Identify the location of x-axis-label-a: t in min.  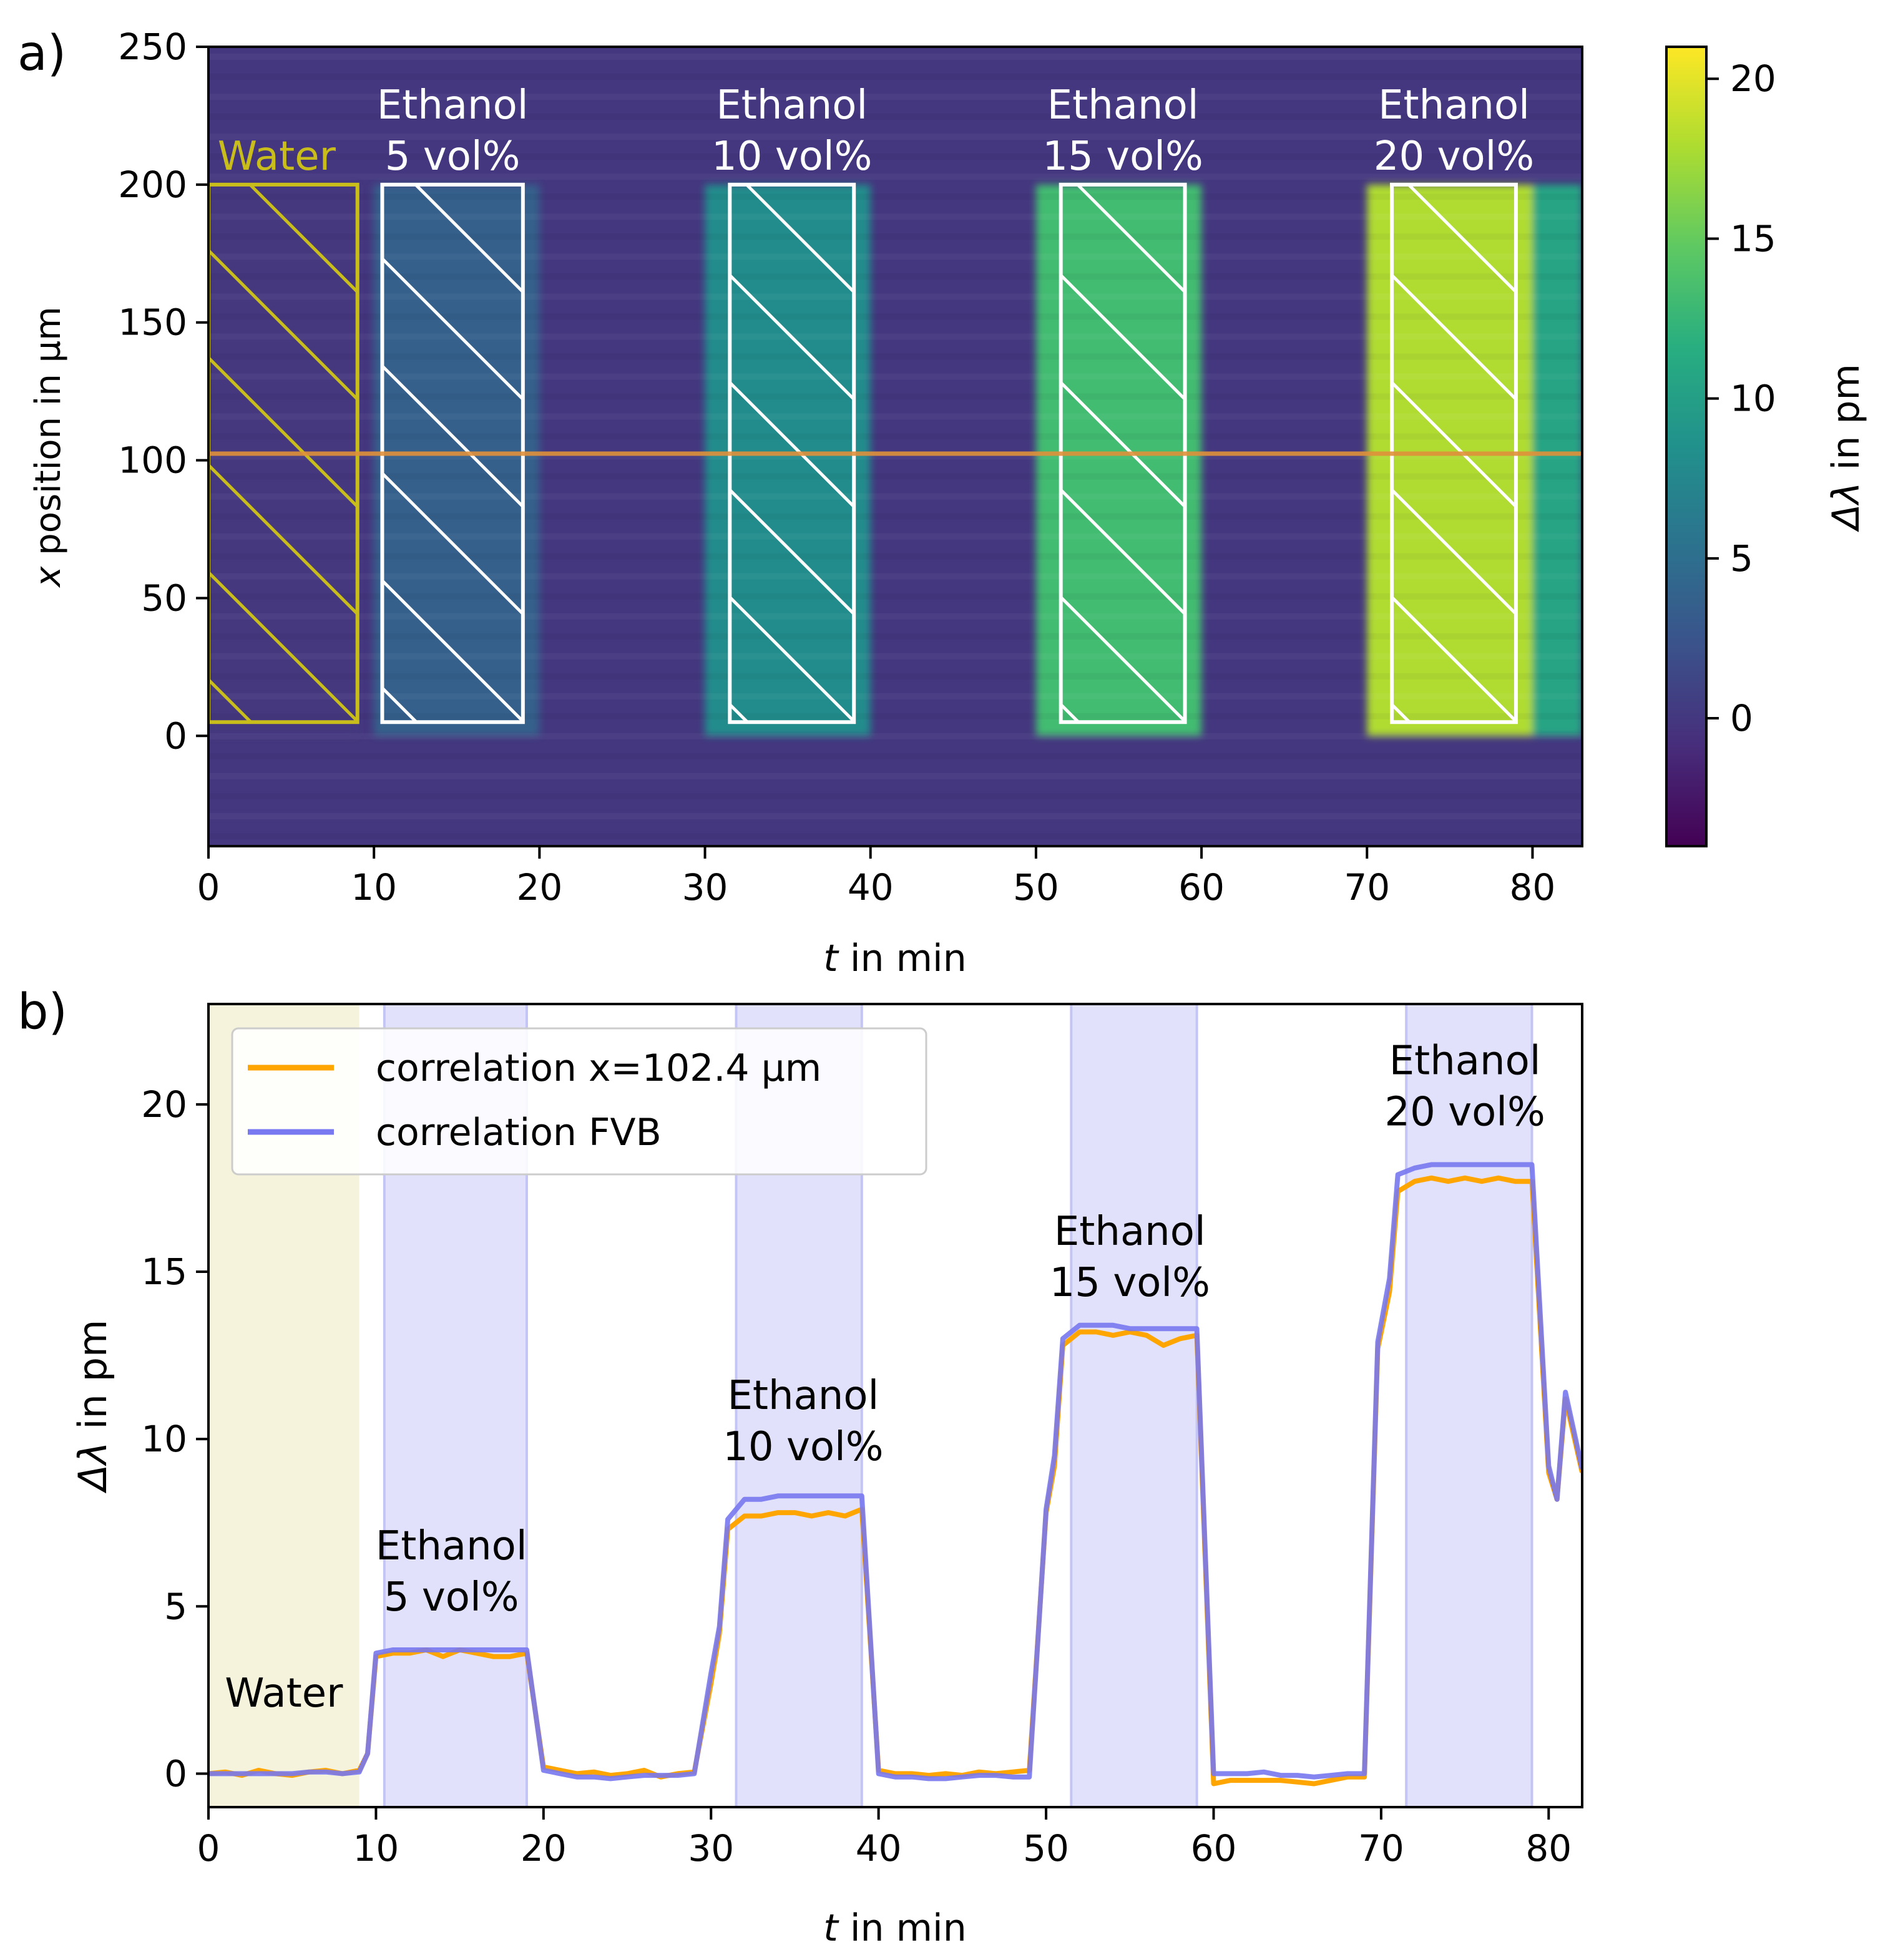
(895, 958).